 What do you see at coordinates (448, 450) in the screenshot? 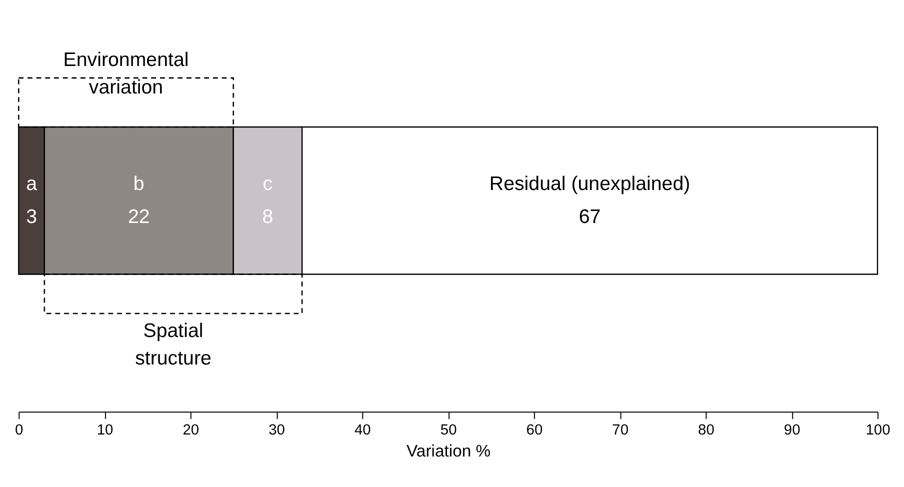
I see `x-axis-title: Variation %` at bounding box center [448, 450].